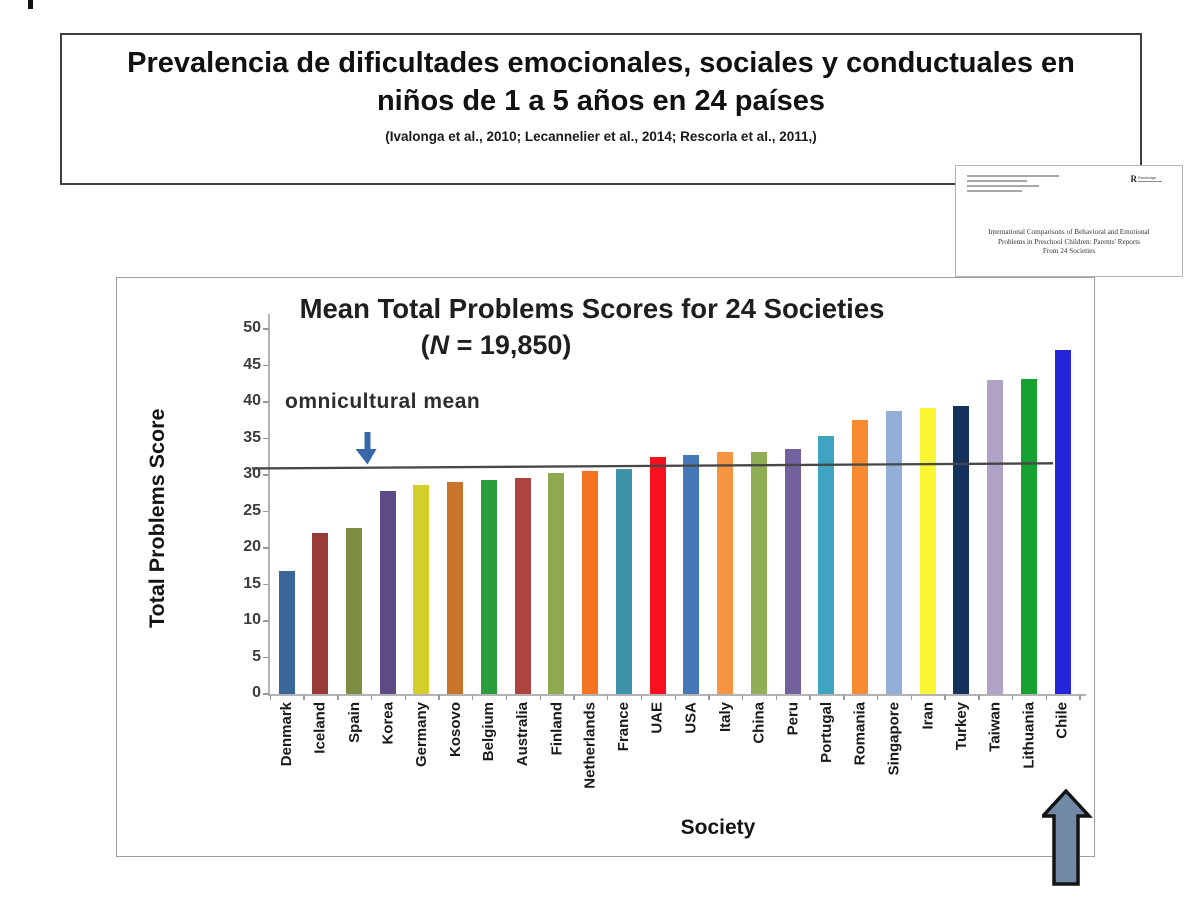 The height and width of the screenshot is (902, 1202). I want to click on slide-title-line2: niños de 1 a 5 años en 24 países, so click(601, 101).